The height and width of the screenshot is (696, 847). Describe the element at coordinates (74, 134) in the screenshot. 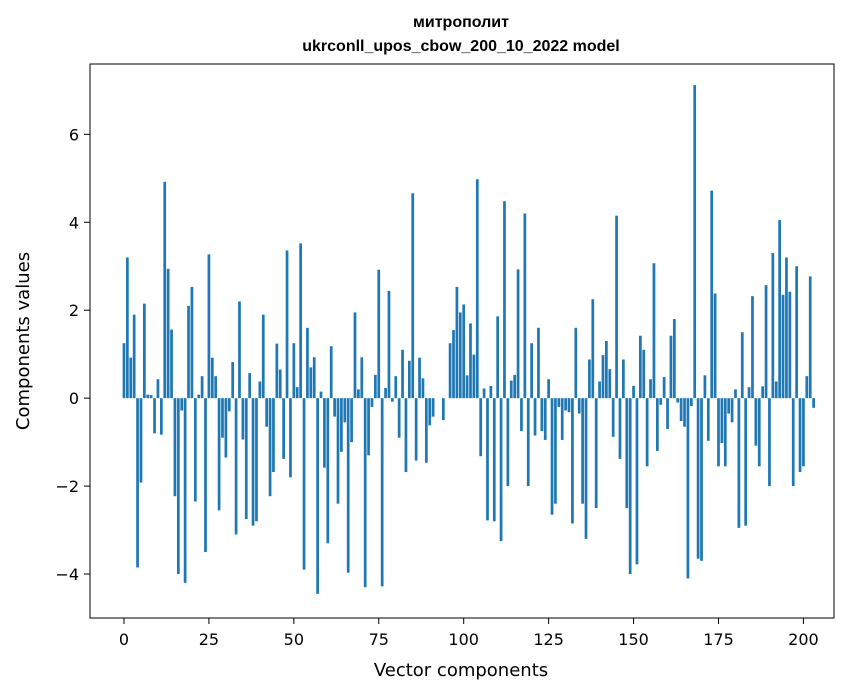

I see `y-tick-label-6: 6` at that location.